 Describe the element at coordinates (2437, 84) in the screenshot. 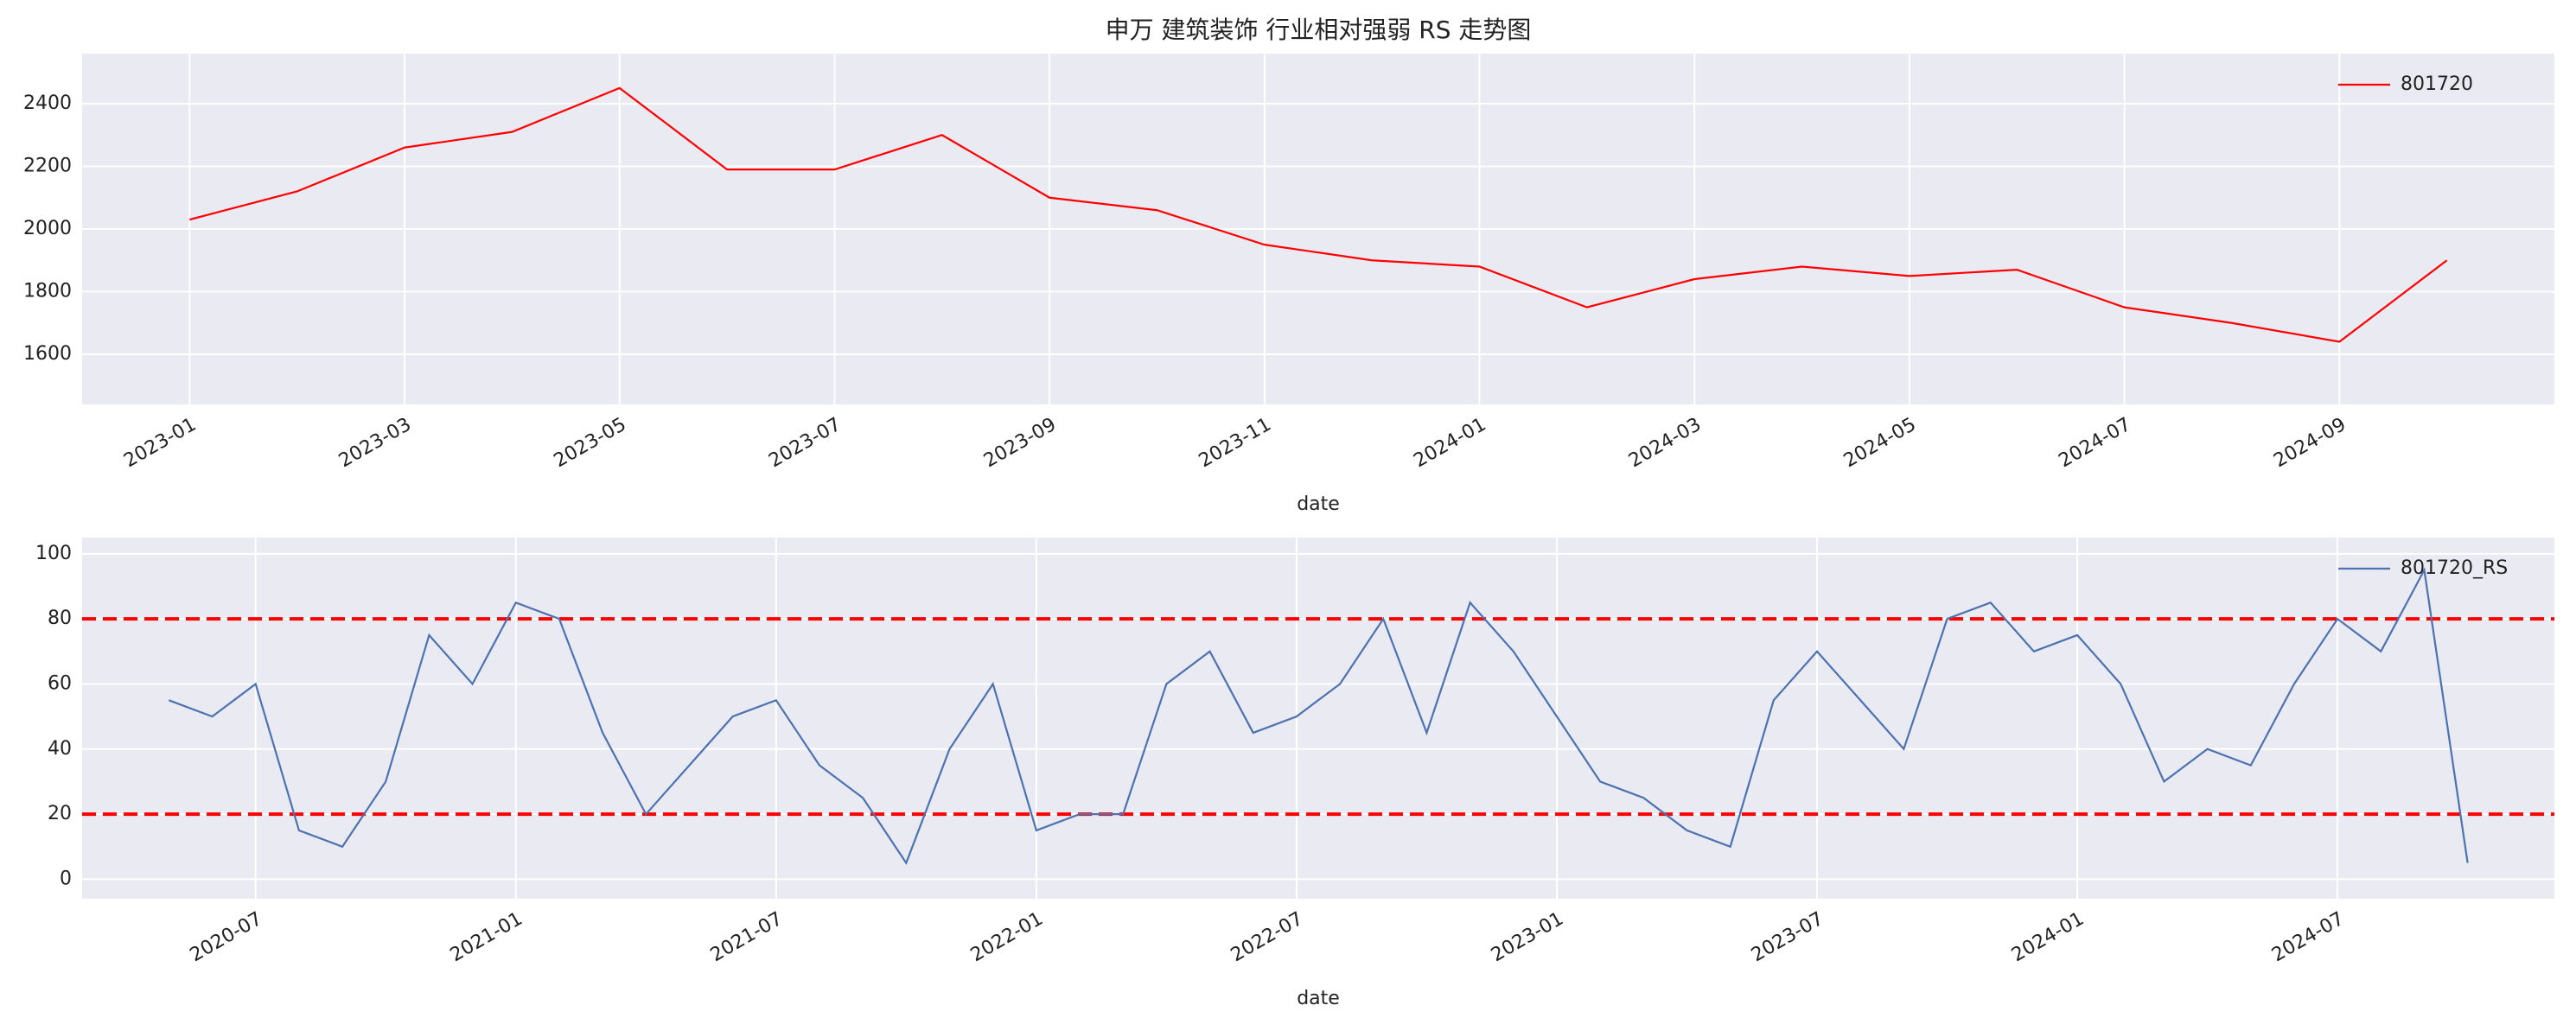

I see `legend-label: 801720` at that location.